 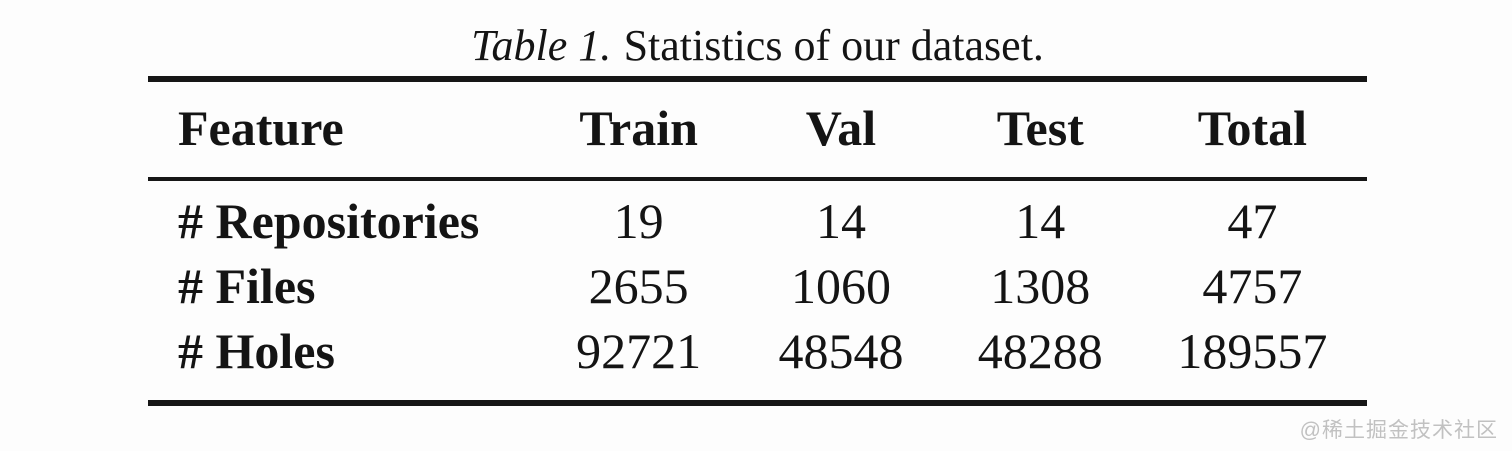 I want to click on cell-repositories-total: 47, so click(x=1252, y=221).